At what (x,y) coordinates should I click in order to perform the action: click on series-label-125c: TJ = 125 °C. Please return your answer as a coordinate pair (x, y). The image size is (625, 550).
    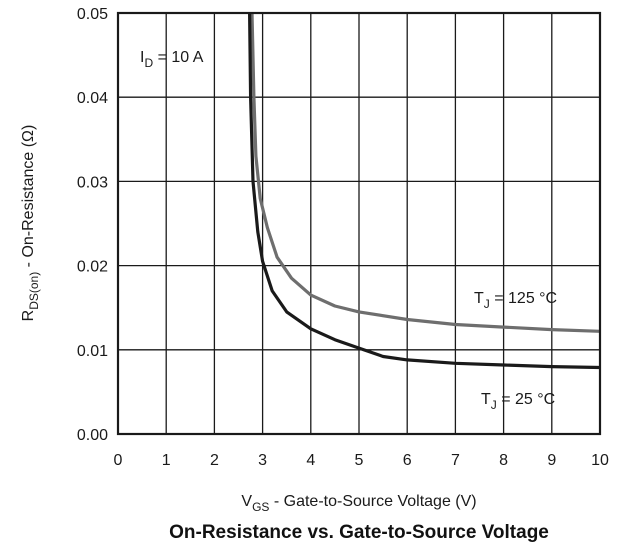
    Looking at the image, I should click on (515, 300).